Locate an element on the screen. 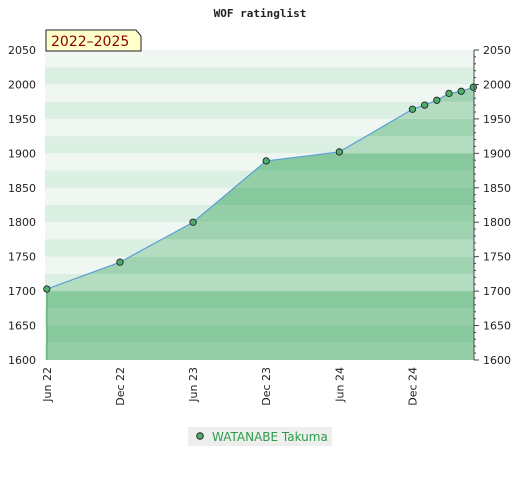  y-tick-label-right: 1800 is located at coordinates (497, 222).